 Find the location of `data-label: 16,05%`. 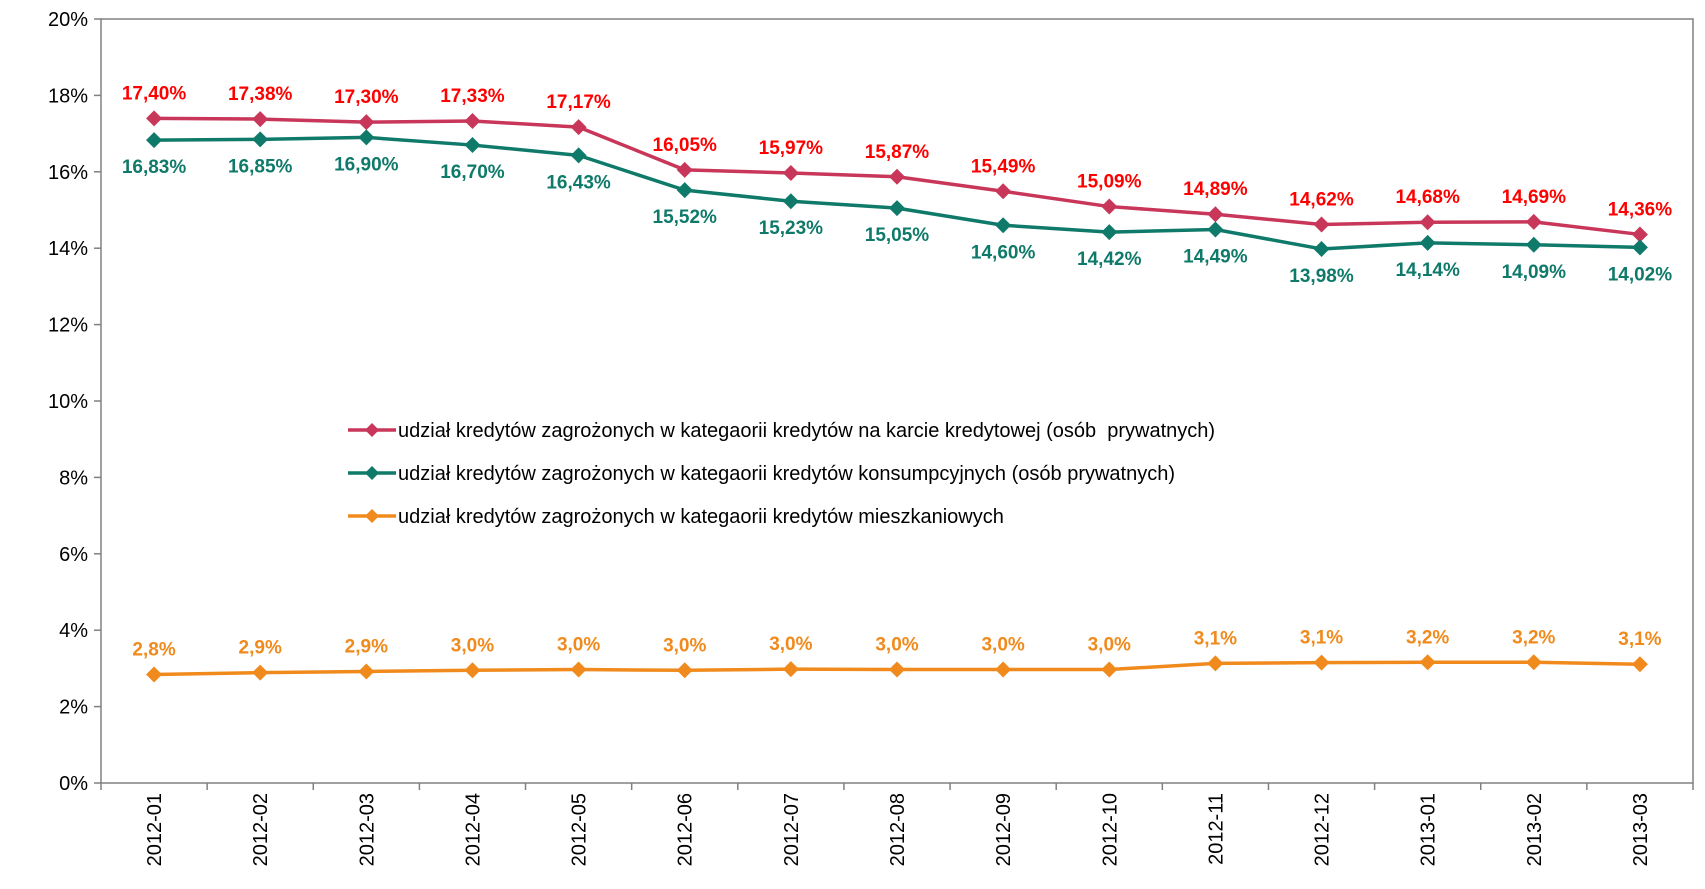

data-label: 16,05% is located at coordinates (685, 145).